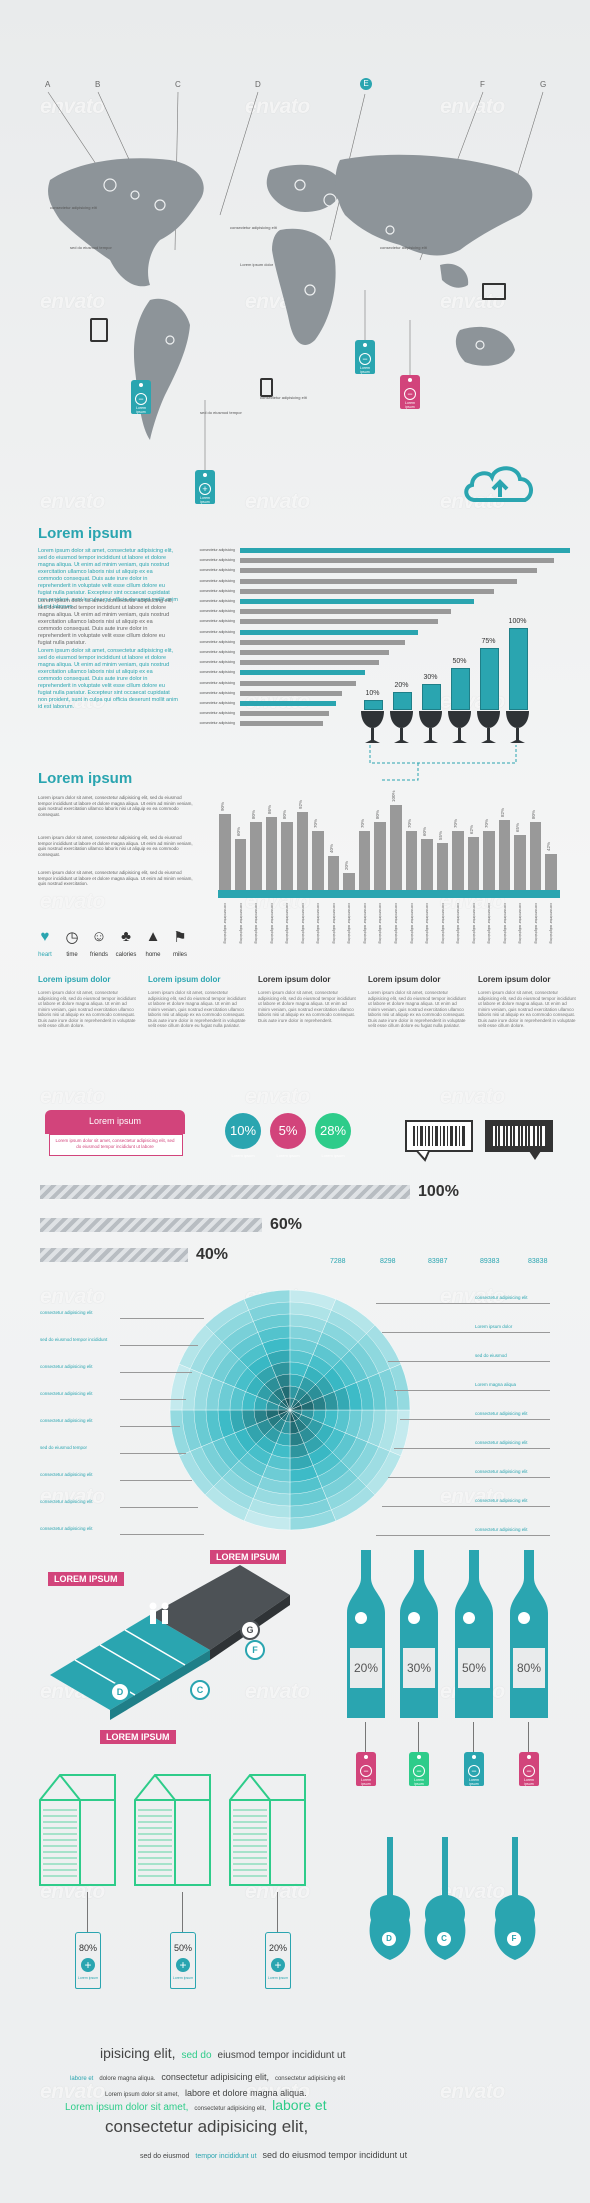 The height and width of the screenshot is (2203, 590). What do you see at coordinates (151, 1225) in the screenshot?
I see `stripe-bar` at bounding box center [151, 1225].